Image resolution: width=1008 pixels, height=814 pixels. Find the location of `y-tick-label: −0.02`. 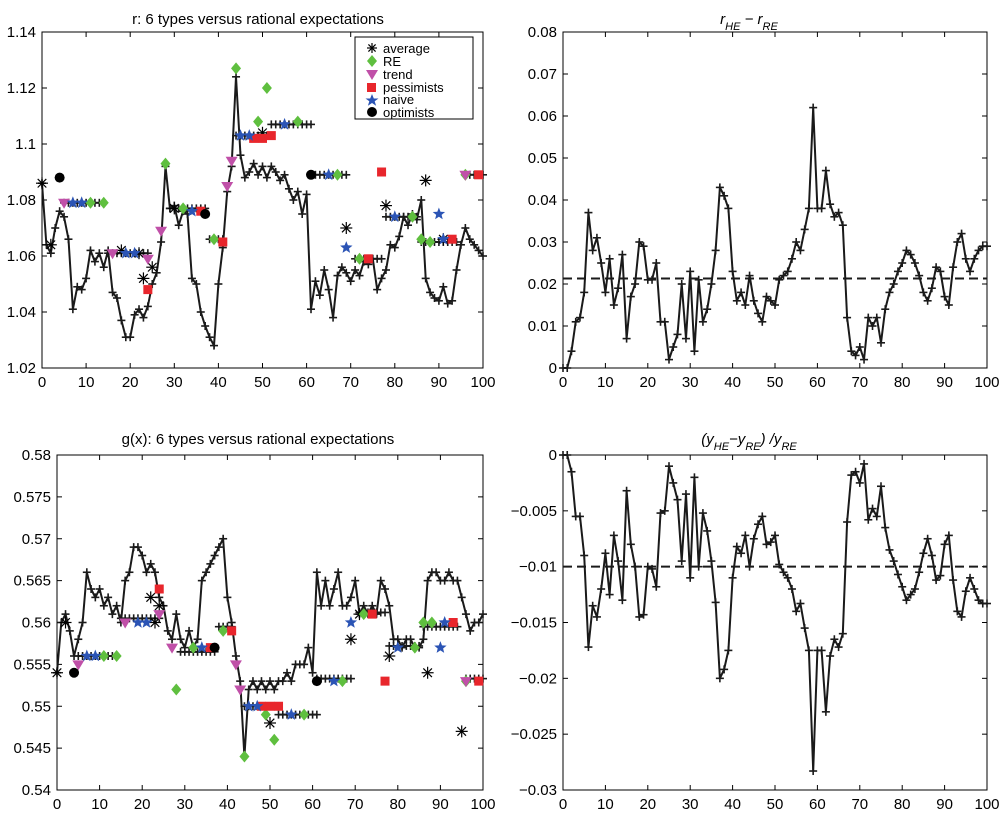

y-tick-label: −0.02 is located at coordinates (538, 678).